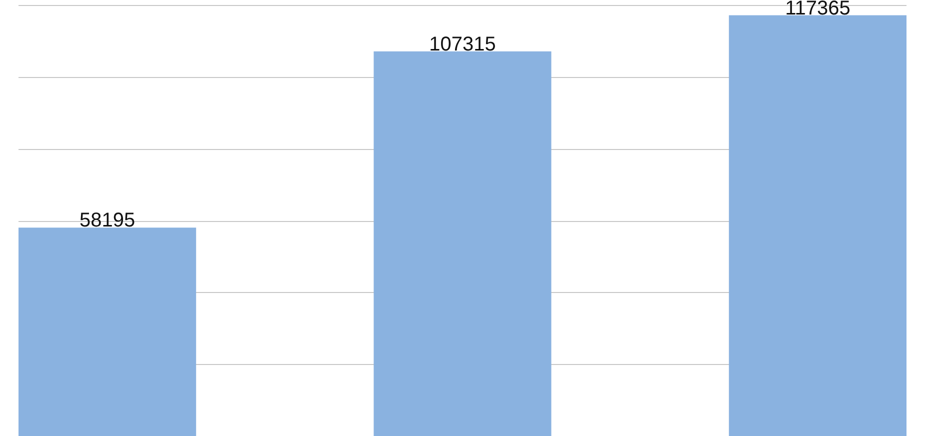 This screenshot has height=436, width=926. What do you see at coordinates (107, 221) in the screenshot?
I see `data-label: 58195` at bounding box center [107, 221].